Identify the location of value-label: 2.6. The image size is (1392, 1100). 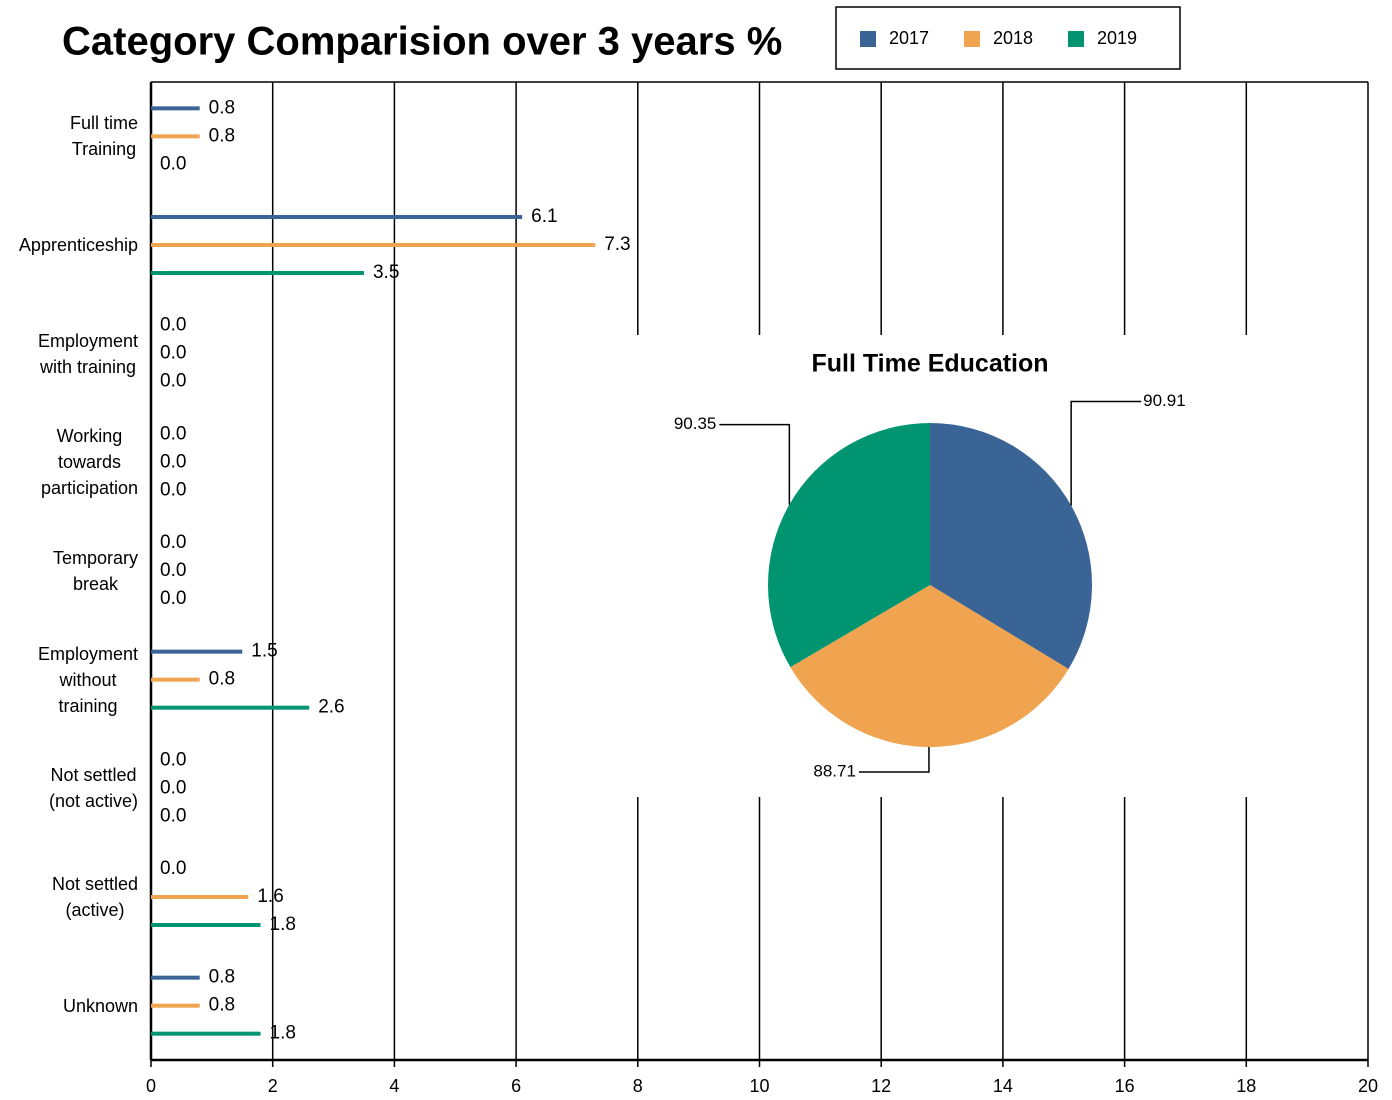
(331, 707).